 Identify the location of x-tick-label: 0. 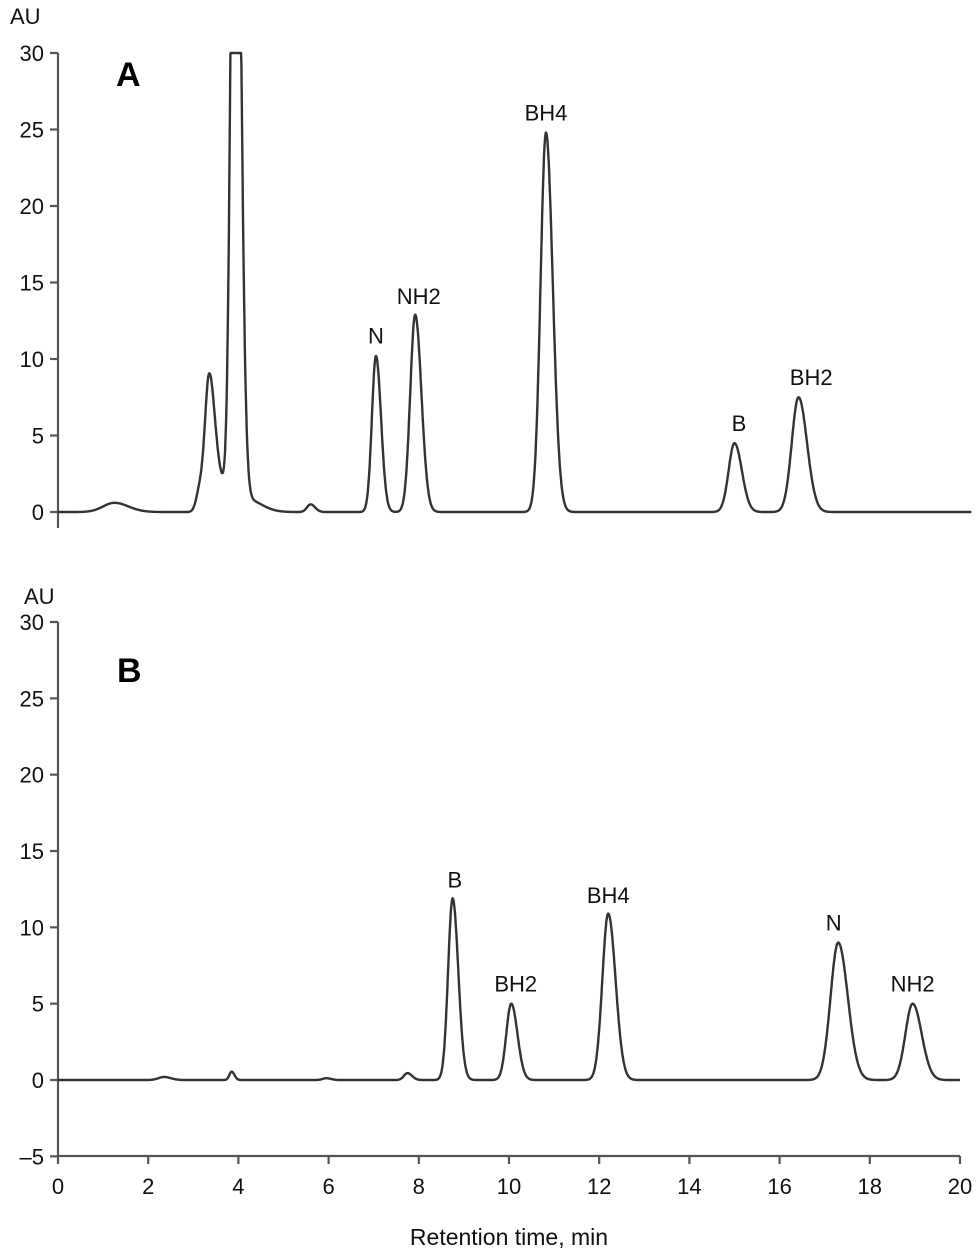
(58, 1186).